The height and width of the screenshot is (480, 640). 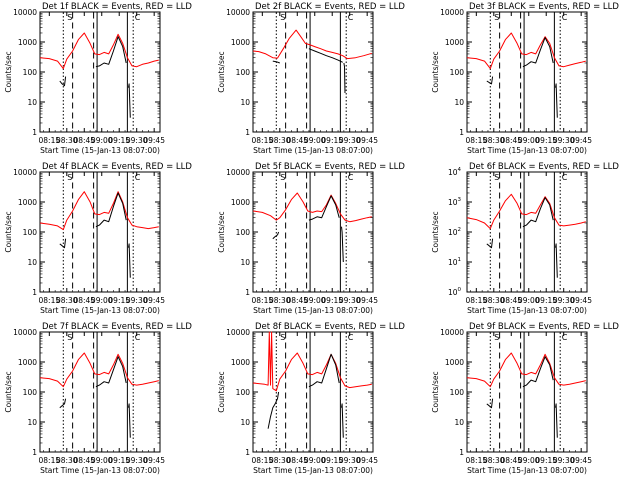 I want to click on chart-title: Det 2f BLACK = Events, RED = LLD, so click(x=330, y=7).